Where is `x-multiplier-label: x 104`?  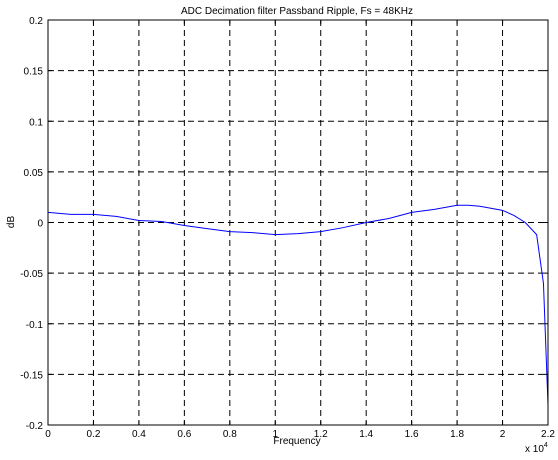
x-multiplier-label: x 104 is located at coordinates (536, 448).